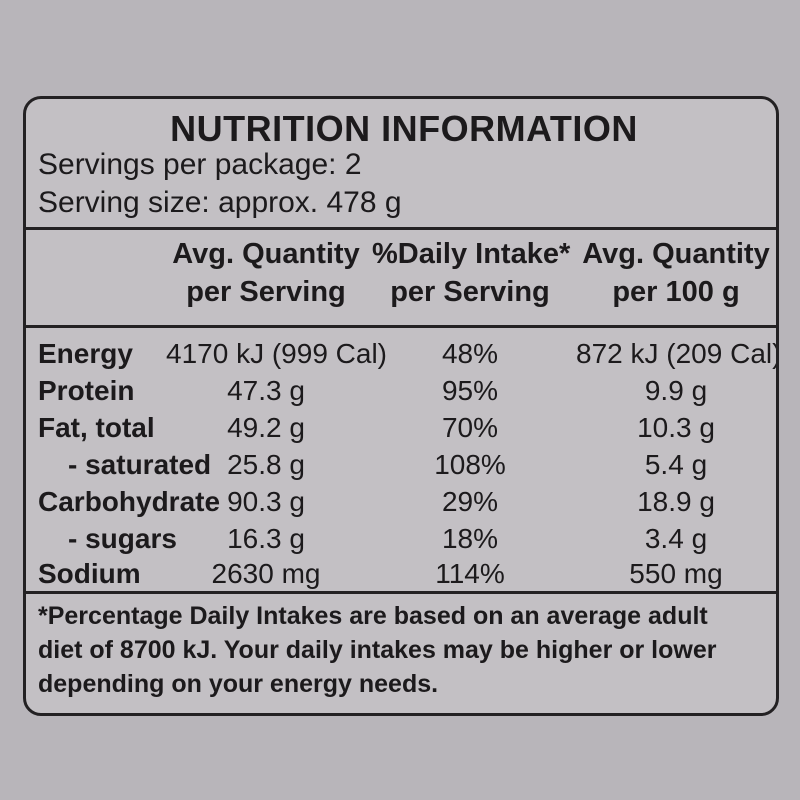  I want to click on daily-intake-value: 114%, so click(470, 573).